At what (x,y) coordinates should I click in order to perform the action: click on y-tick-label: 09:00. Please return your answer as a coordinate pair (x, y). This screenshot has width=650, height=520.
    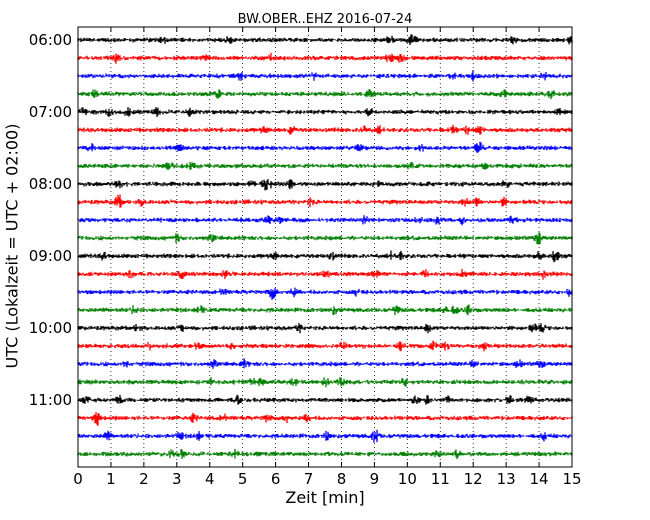
    Looking at the image, I should click on (50, 256).